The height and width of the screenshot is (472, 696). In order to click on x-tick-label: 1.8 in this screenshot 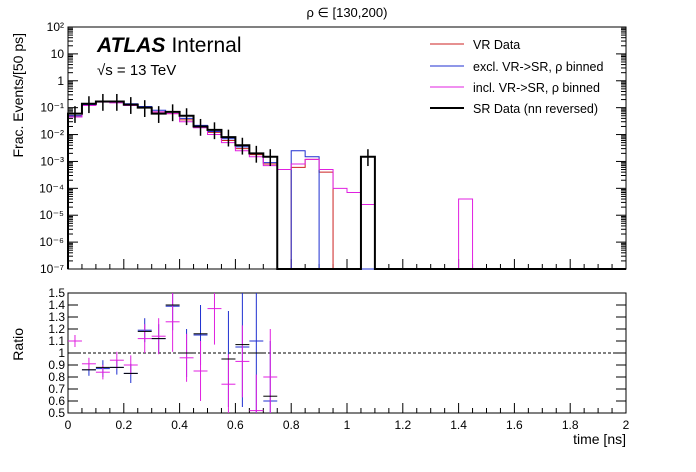, I will do `click(570, 425)`.